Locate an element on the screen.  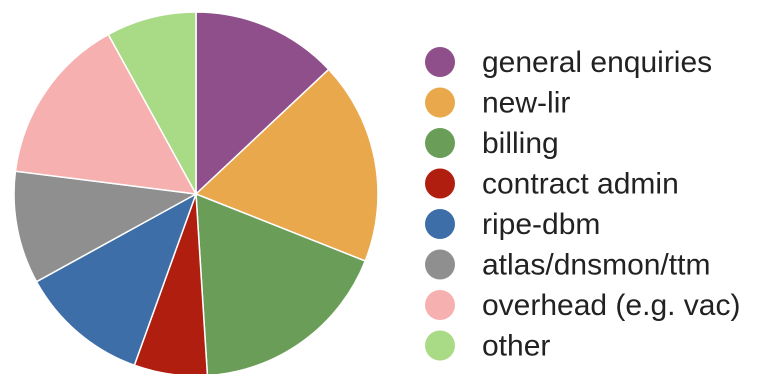
legend-item-overhead-e-g-vac: overhead (e.g. vac) is located at coordinates (582, 305).